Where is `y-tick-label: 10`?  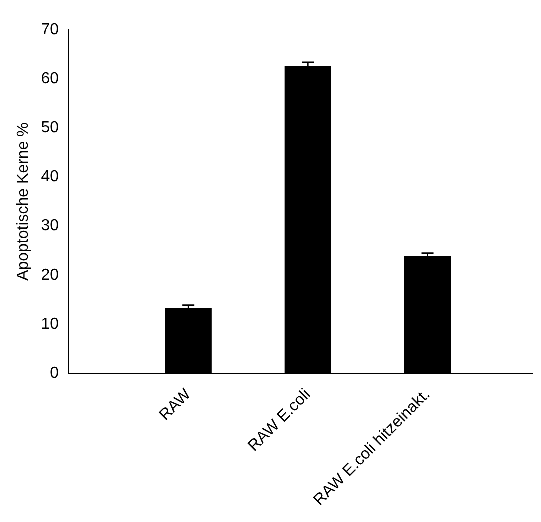
y-tick-label: 10 is located at coordinates (50, 324).